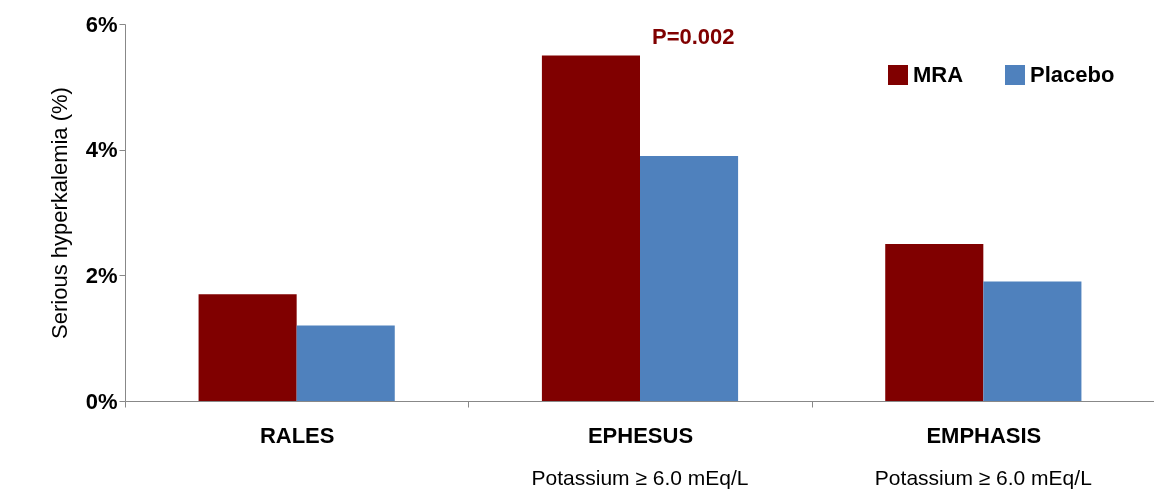 The height and width of the screenshot is (497, 1154). What do you see at coordinates (101, 275) in the screenshot?
I see `y-tick-label: 2%` at bounding box center [101, 275].